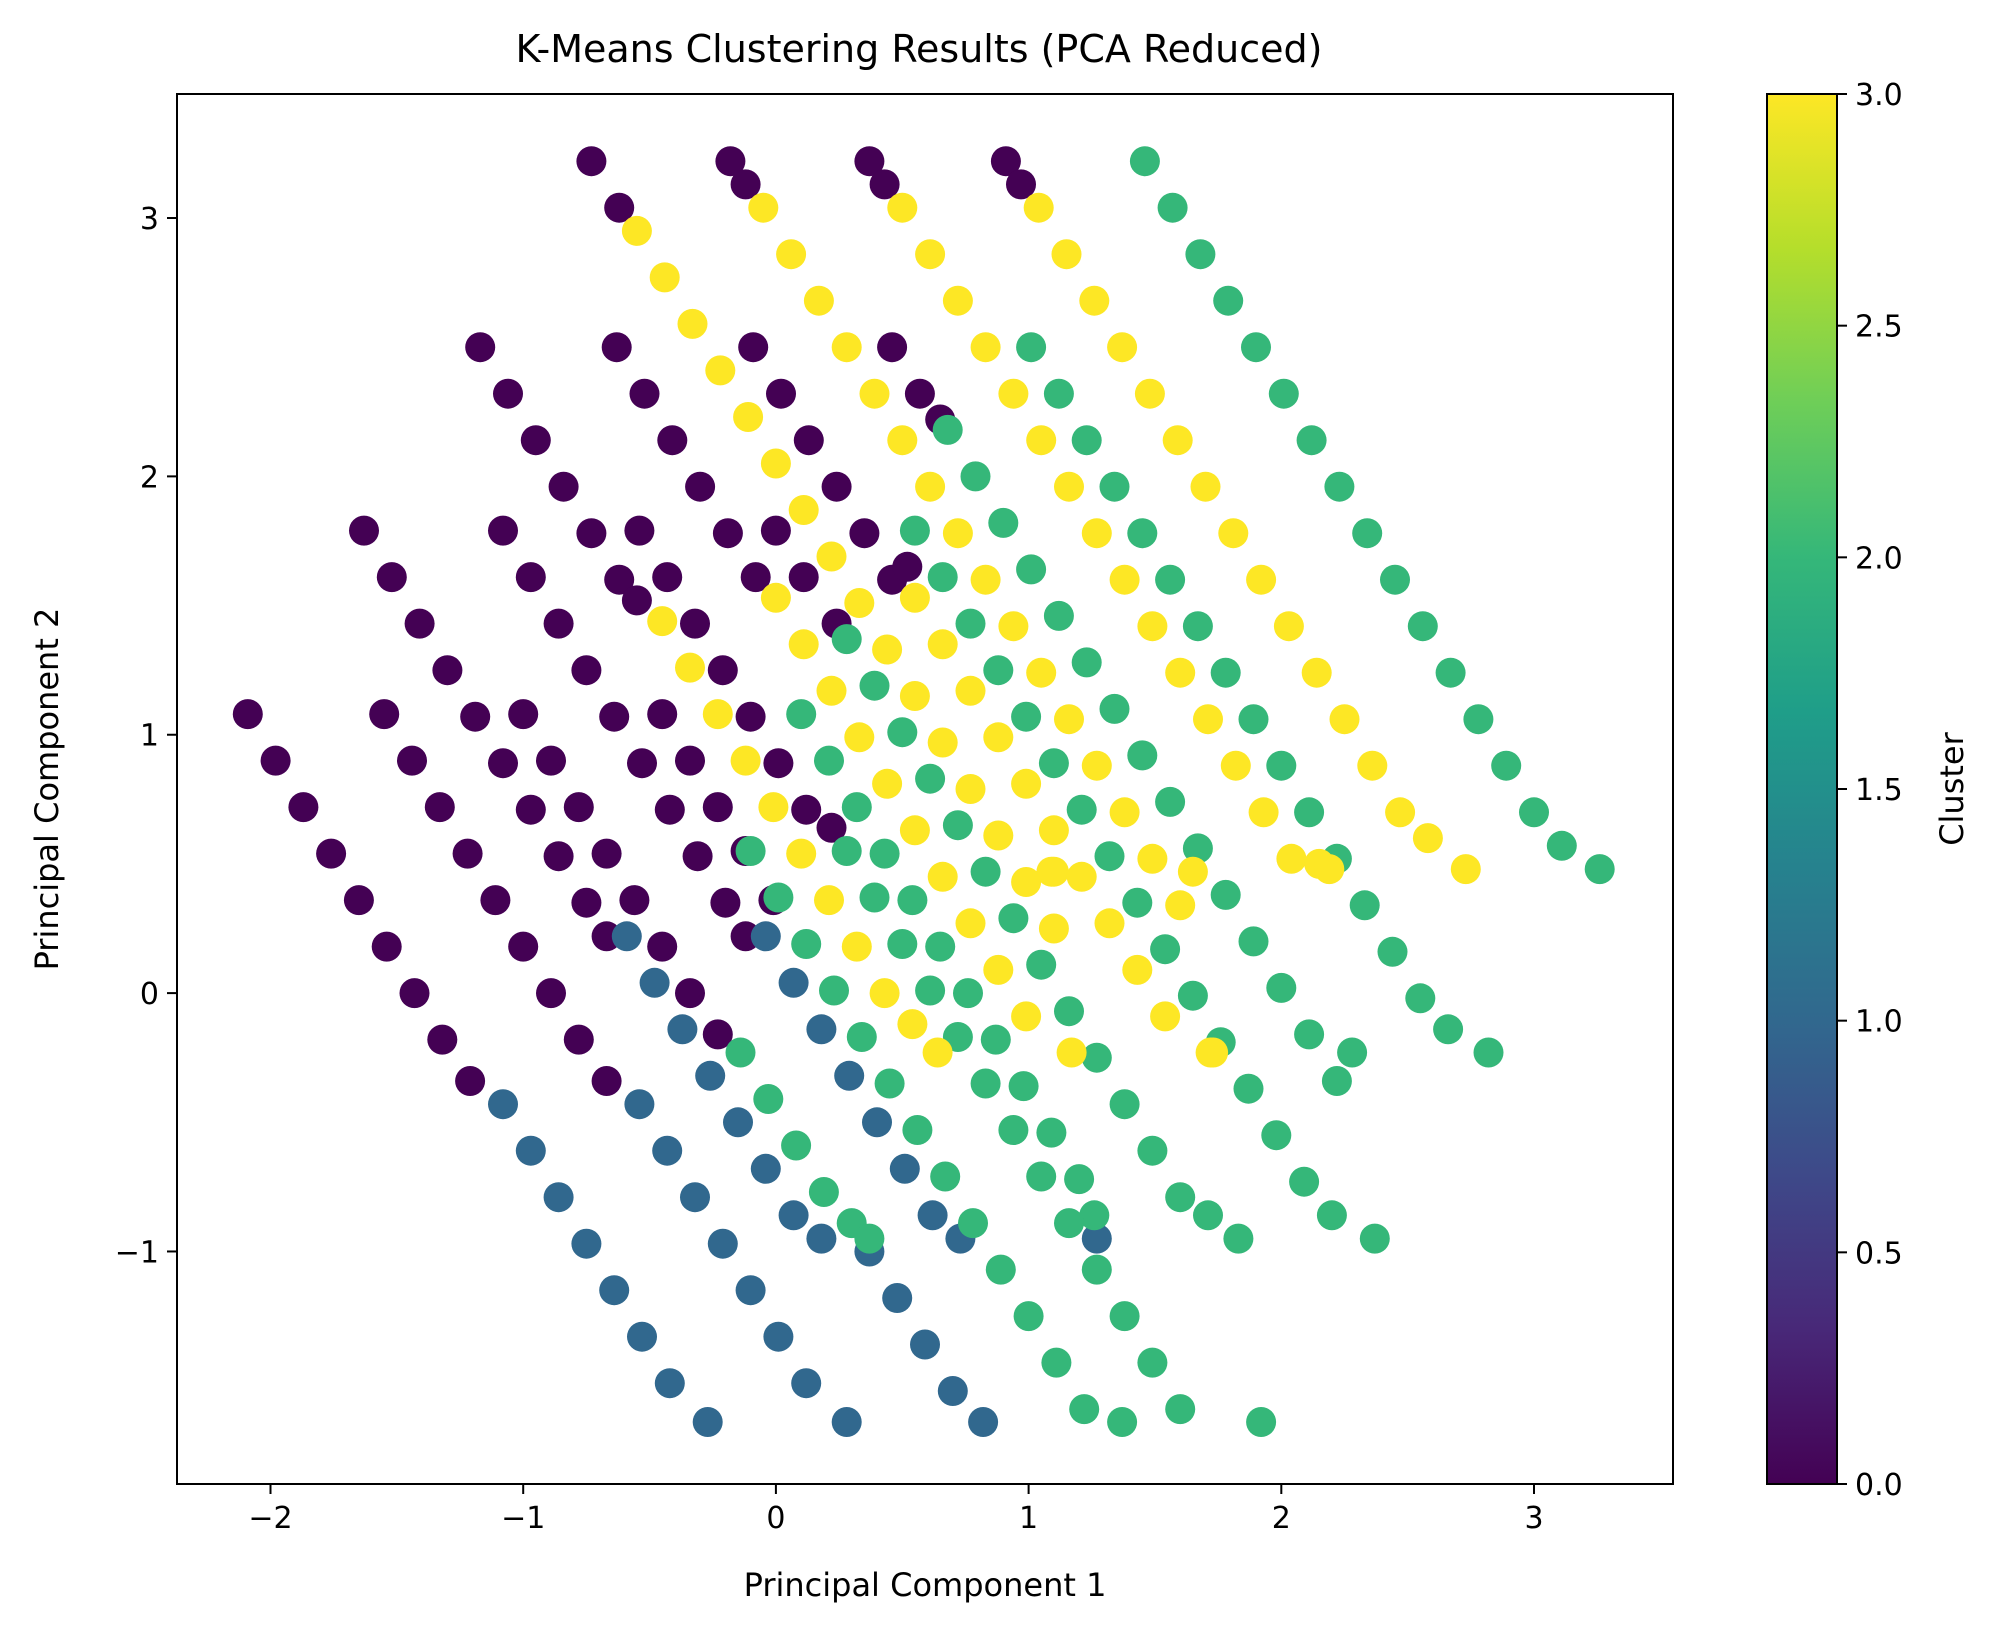 The height and width of the screenshot is (1634, 2009). What do you see at coordinates (149, 219) in the screenshot?
I see `y-tick-label: 3` at bounding box center [149, 219].